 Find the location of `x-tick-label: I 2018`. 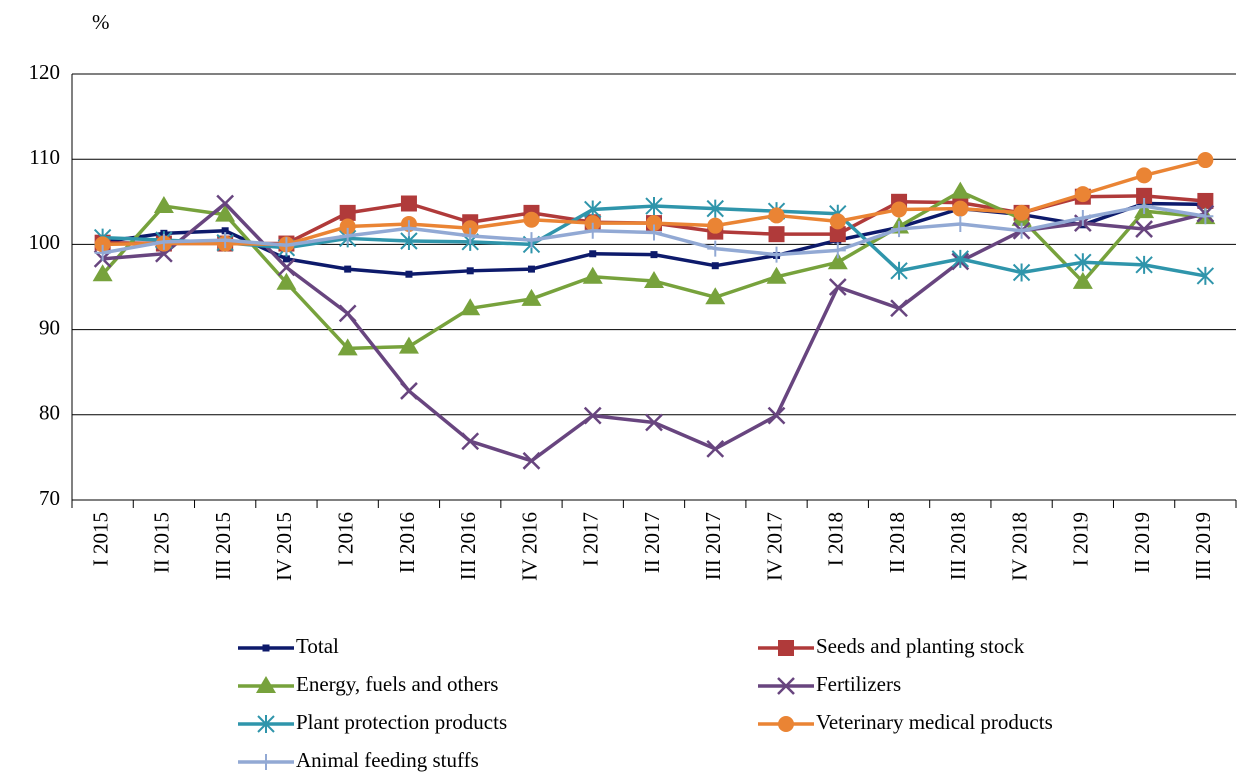

x-tick-label: I 2018 is located at coordinates (836, 539).